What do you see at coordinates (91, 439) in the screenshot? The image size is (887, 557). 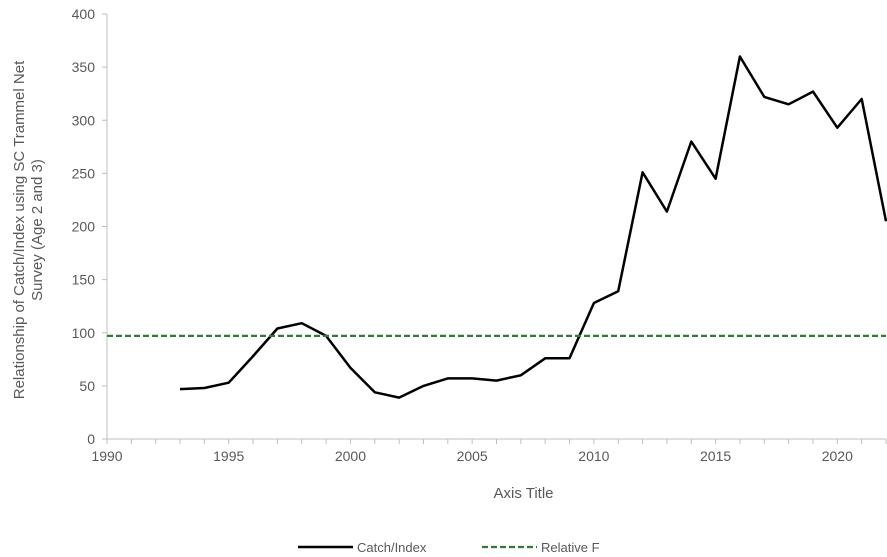 I see `y-tick-label: 0` at bounding box center [91, 439].